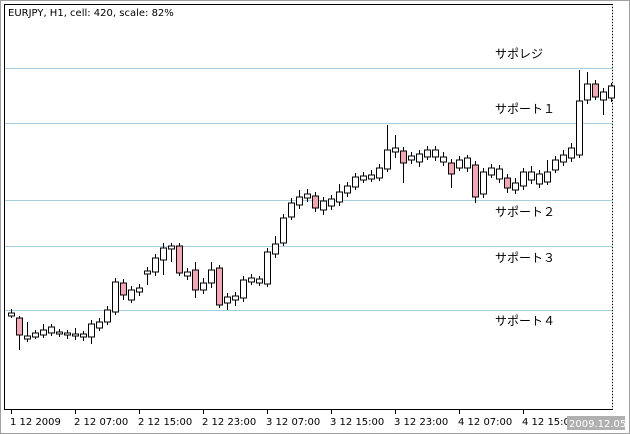 This screenshot has width=630, height=434. Describe the element at coordinates (421, 422) in the screenshot. I see `x-tick-label: 3 12 23:00` at that location.